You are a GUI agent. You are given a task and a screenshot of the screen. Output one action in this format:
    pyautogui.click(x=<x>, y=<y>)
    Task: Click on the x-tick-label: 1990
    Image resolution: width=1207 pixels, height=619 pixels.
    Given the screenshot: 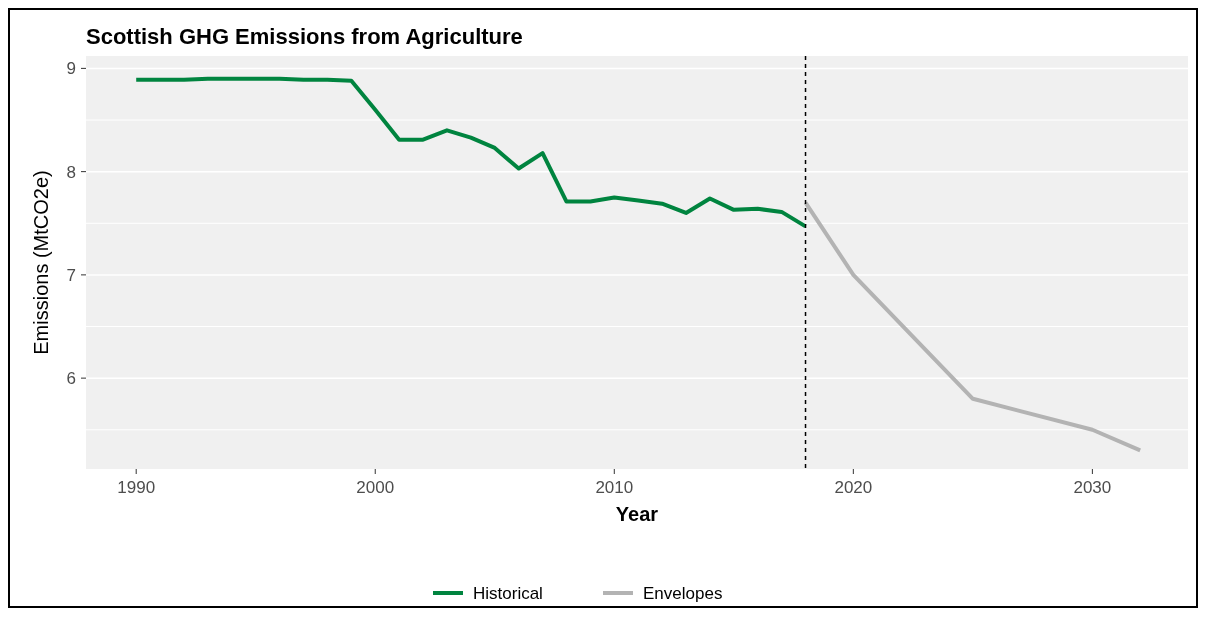 What is the action you would take?
    pyautogui.click(x=136, y=487)
    